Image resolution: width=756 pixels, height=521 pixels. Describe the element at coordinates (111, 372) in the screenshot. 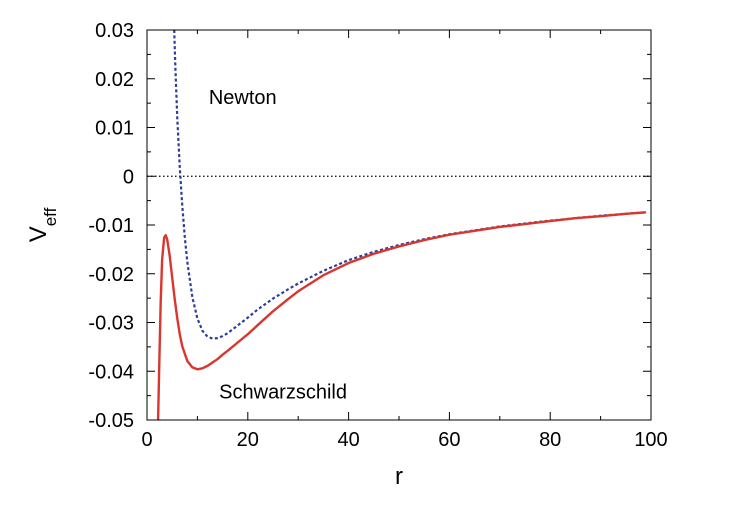

I see `y-tick-label: -0.04` at that location.